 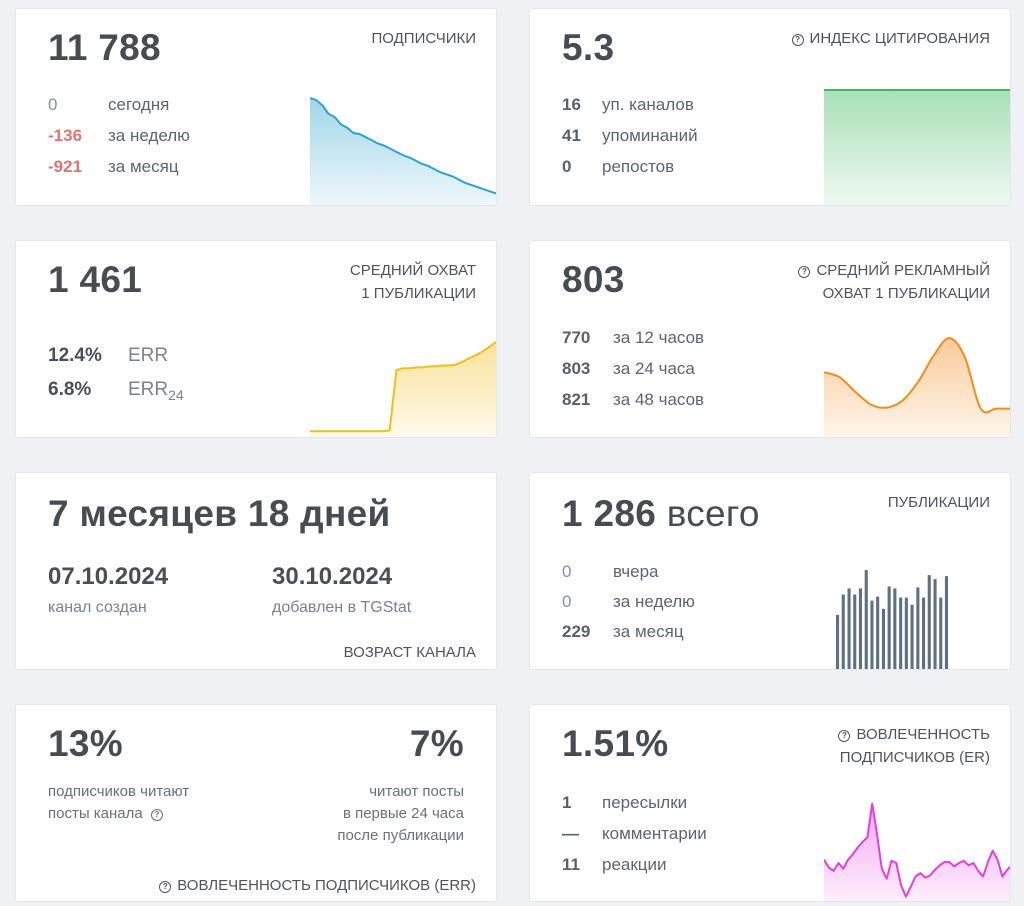 I want to click on stat-value: 16, so click(x=571, y=104).